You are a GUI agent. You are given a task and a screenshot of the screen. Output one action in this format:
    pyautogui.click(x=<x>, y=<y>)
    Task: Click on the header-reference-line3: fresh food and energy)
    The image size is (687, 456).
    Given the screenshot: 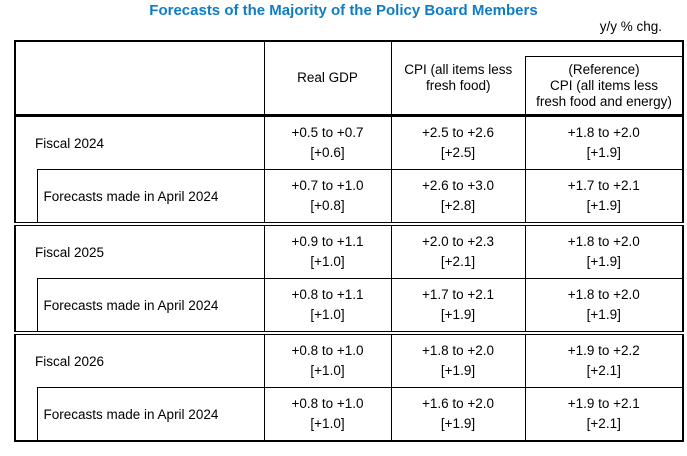 What is the action you would take?
    pyautogui.click(x=604, y=101)
    